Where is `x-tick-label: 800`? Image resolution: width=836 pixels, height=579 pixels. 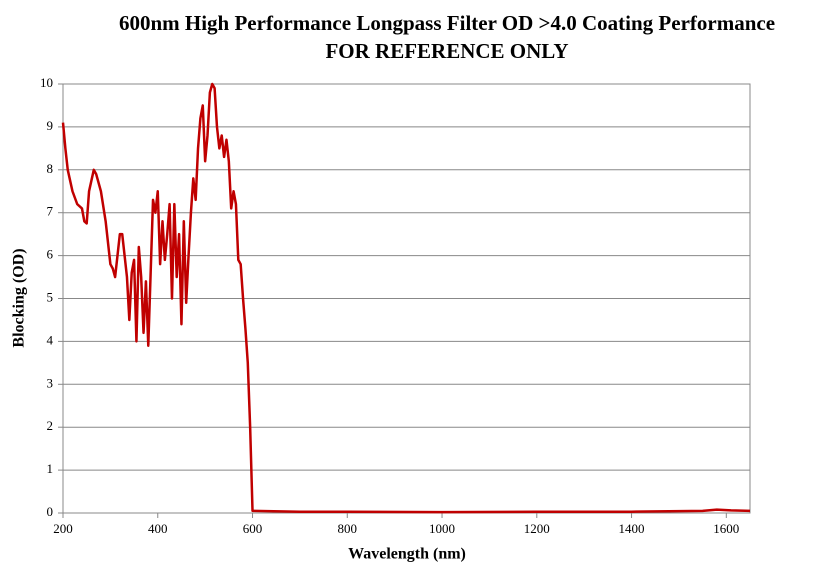
x-tick-label: 800 is located at coordinates (348, 528).